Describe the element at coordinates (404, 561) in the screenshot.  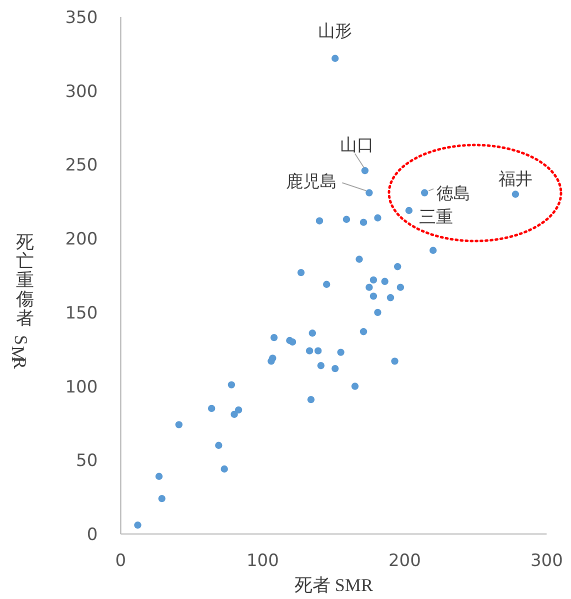
I see `x-tick-label: 200` at that location.